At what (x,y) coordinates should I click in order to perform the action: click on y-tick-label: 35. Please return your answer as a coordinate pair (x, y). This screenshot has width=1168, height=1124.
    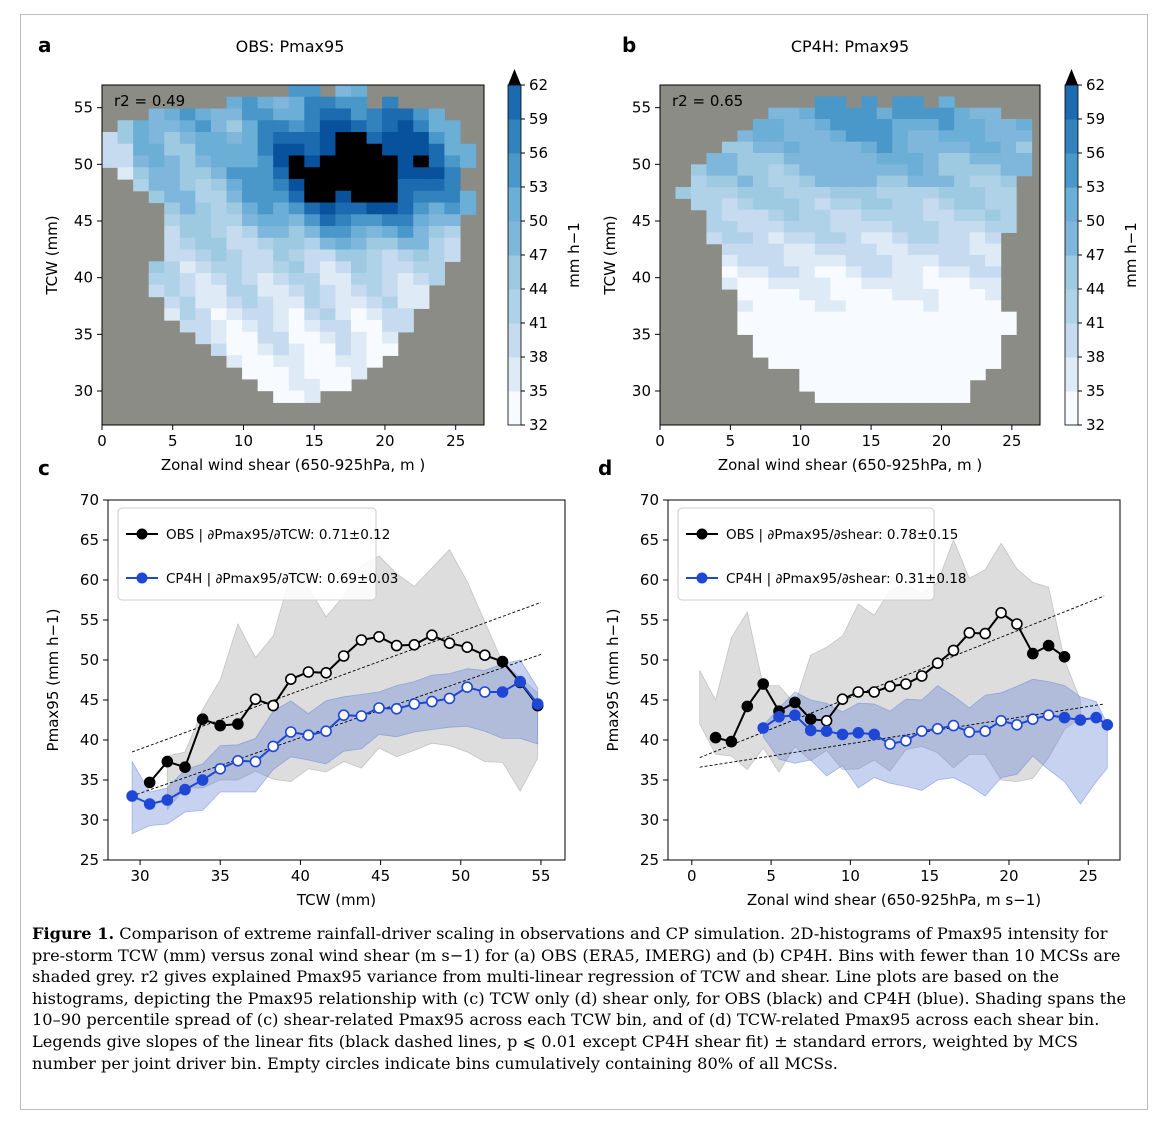
    Looking at the image, I should click on (641, 334).